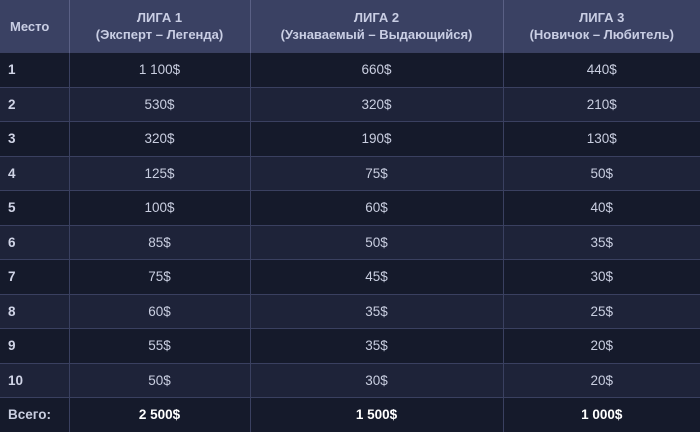 This screenshot has width=700, height=432. Describe the element at coordinates (160, 311) in the screenshot. I see `prize-cell-league-1: 60$` at that location.